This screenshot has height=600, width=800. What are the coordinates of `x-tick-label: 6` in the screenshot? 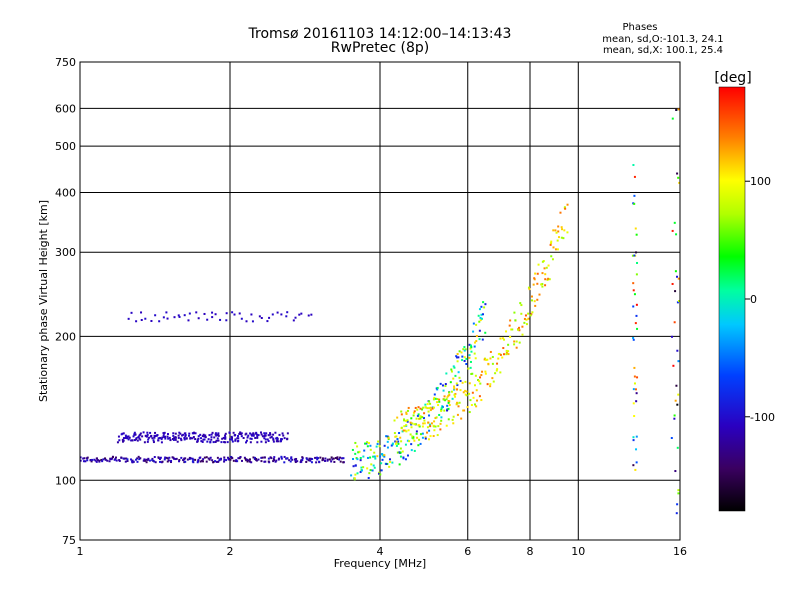 It's located at (467, 551).